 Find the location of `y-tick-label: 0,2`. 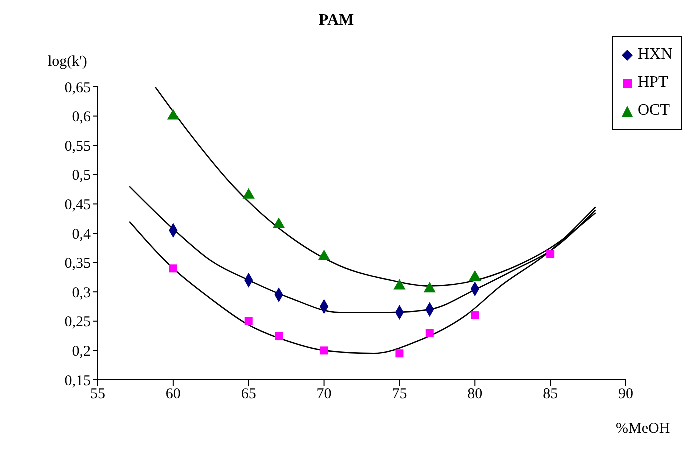

y-tick-label: 0,2 is located at coordinates (81, 352).